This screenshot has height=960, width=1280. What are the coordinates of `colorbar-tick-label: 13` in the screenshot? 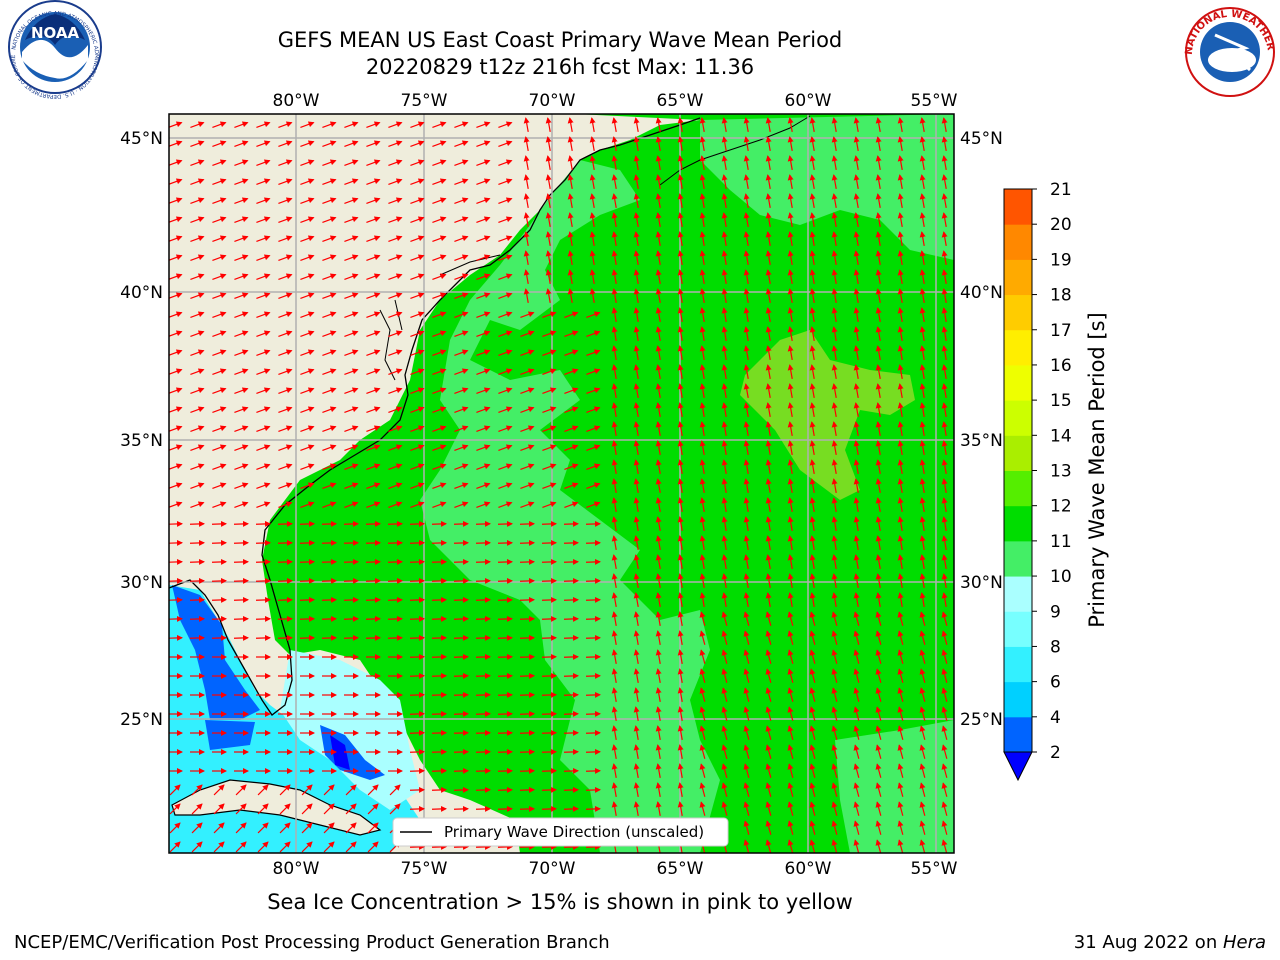 It's located at (1061, 472).